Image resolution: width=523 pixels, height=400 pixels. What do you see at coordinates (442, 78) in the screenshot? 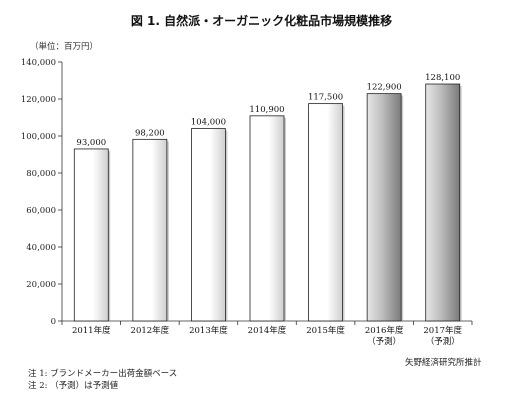
I see `bar-value-label: 128,100` at bounding box center [442, 78].